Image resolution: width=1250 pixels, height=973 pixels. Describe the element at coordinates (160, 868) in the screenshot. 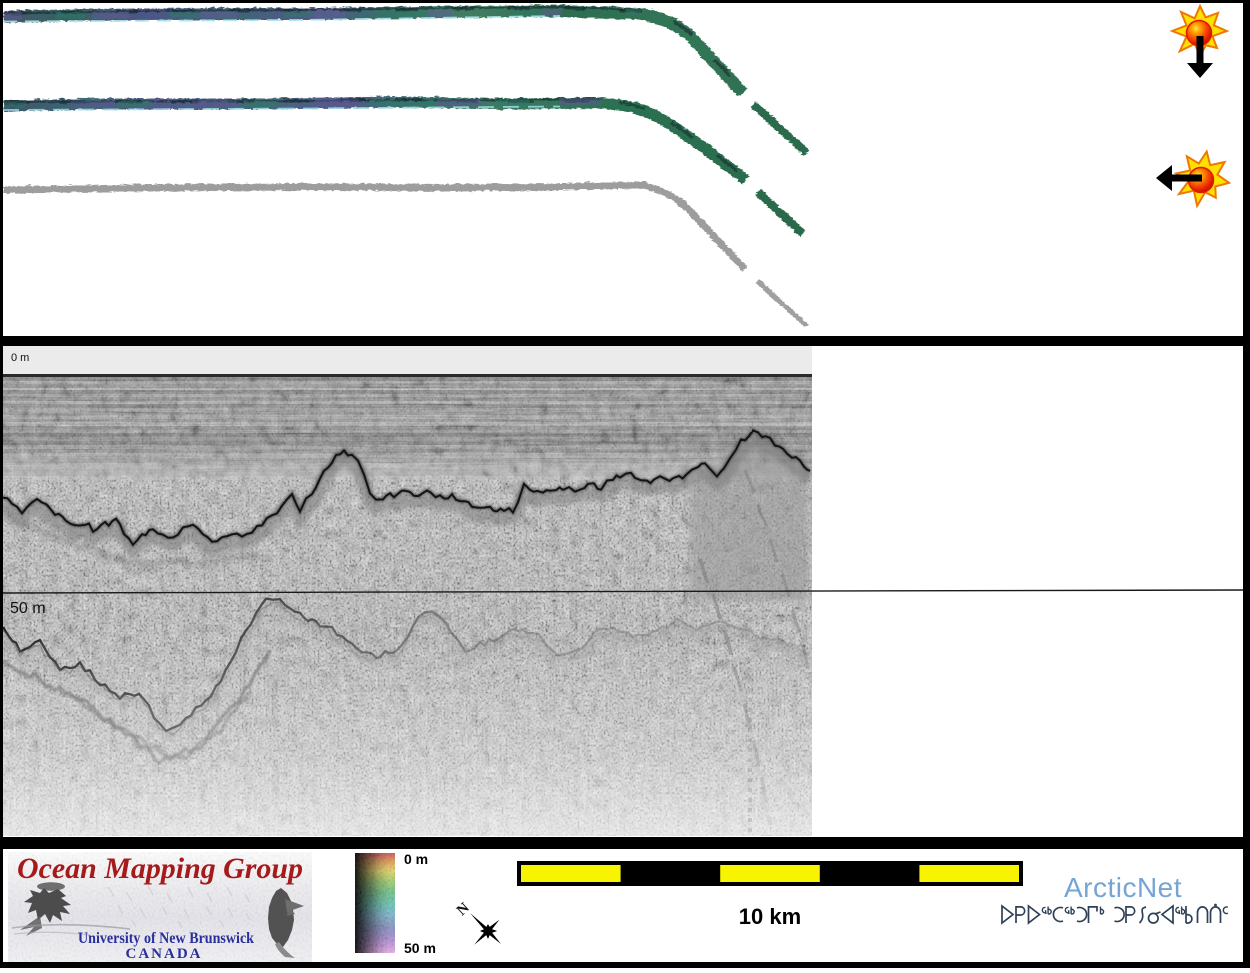

I see `svg-text: Ocean Mapping Group` at that location.